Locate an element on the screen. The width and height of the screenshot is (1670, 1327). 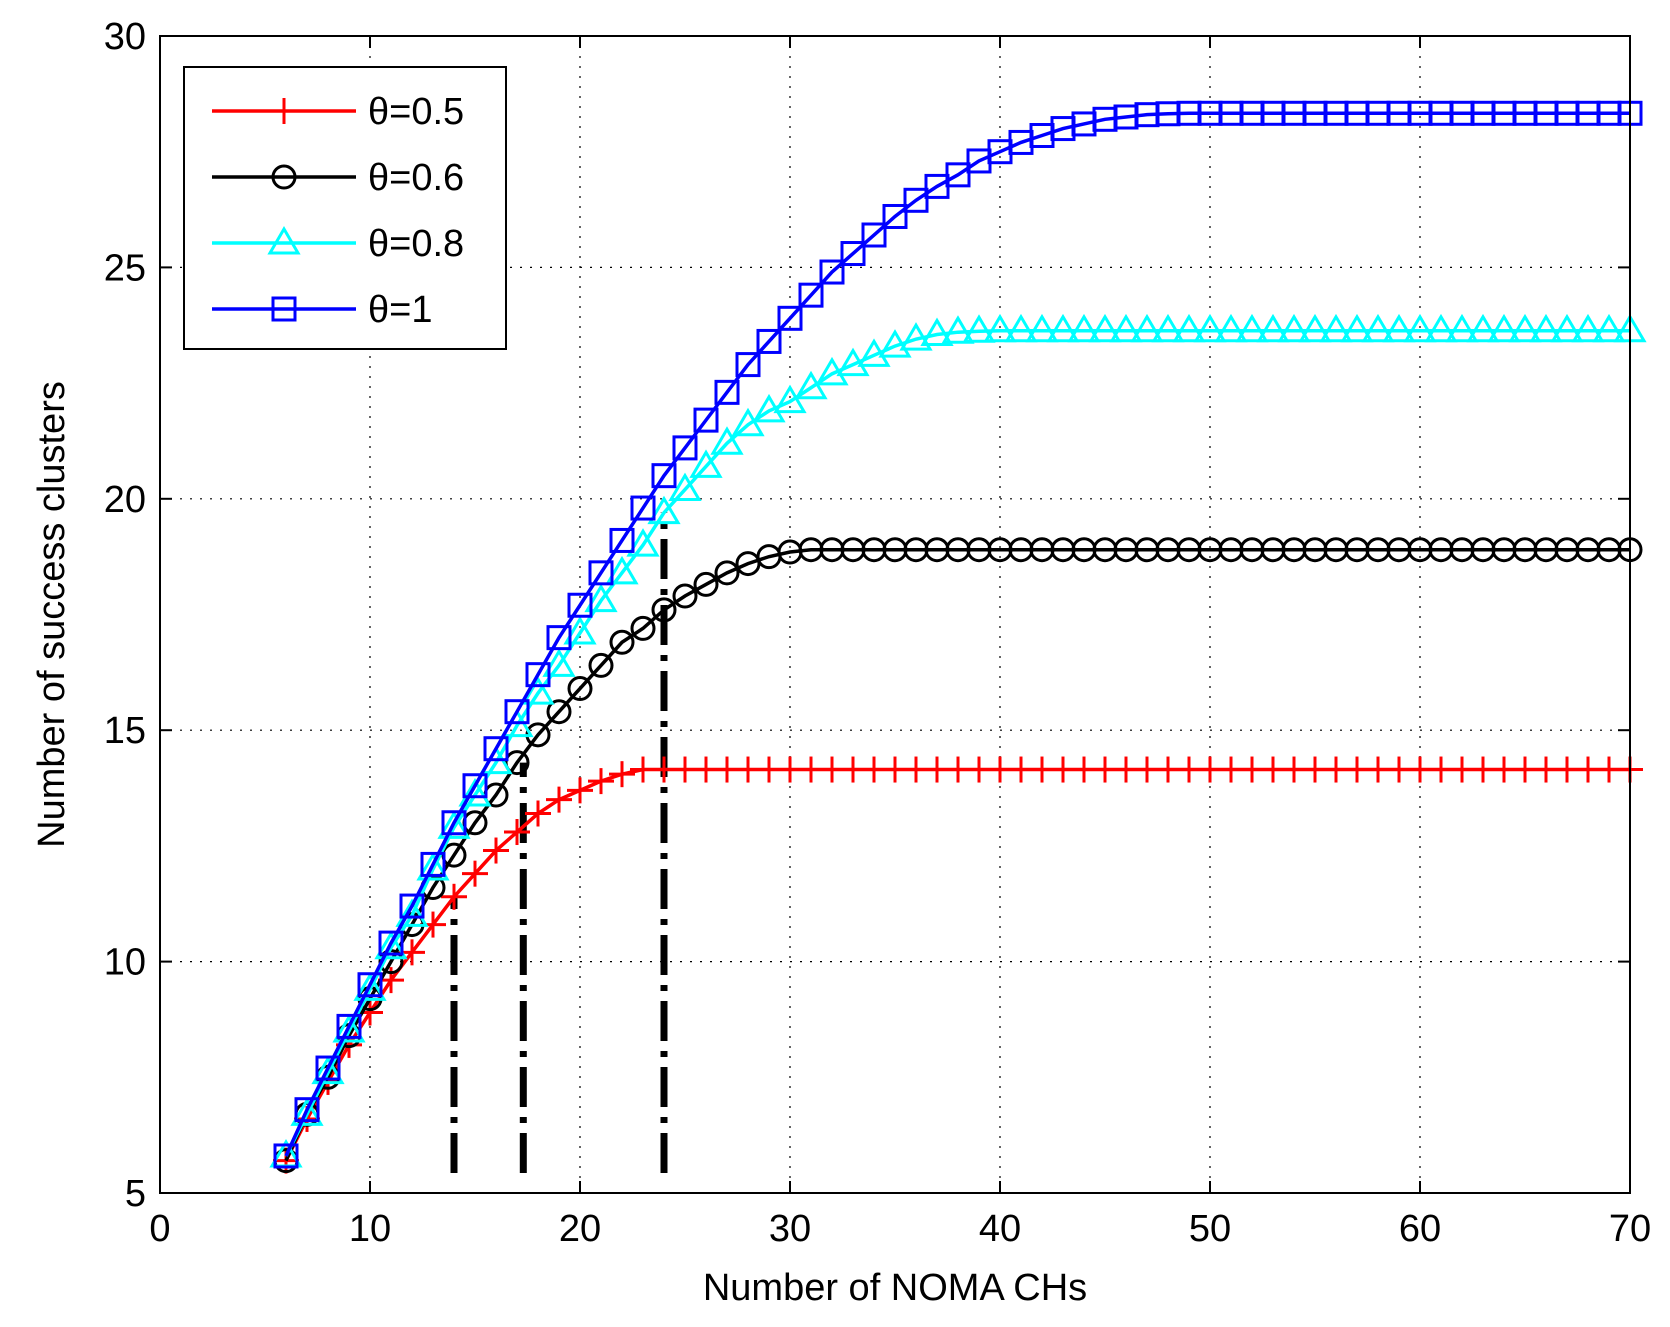
legend: θ=0.5 θ=0.6 θ=0.8 θ=1 is located at coordinates (345, 208).